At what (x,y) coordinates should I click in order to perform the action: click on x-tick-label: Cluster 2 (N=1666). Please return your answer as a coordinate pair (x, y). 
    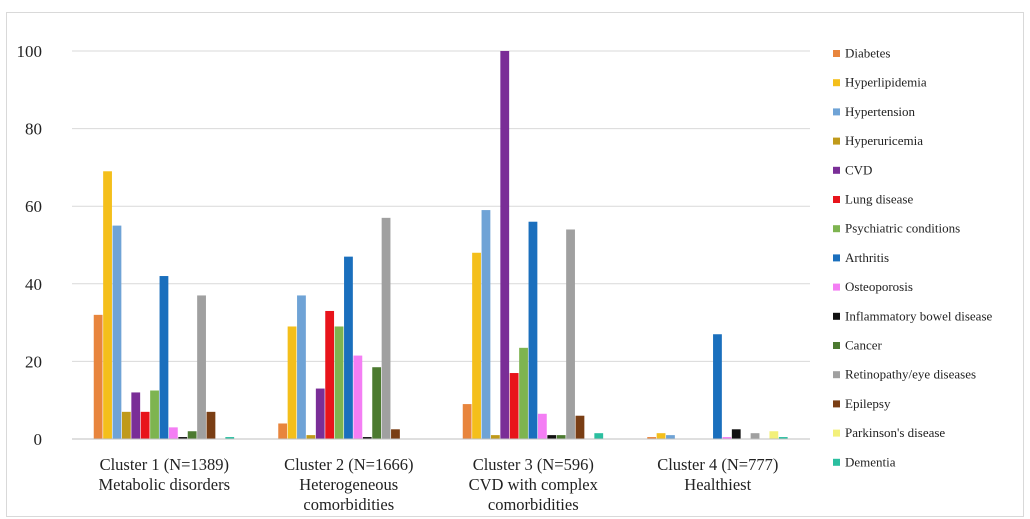
    Looking at the image, I should click on (348, 464).